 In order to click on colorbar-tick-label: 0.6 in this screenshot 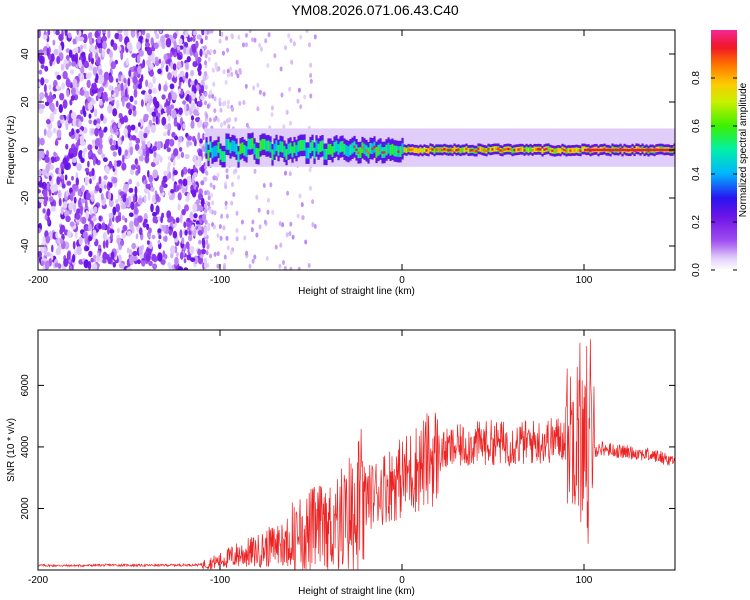, I will do `click(696, 126)`.